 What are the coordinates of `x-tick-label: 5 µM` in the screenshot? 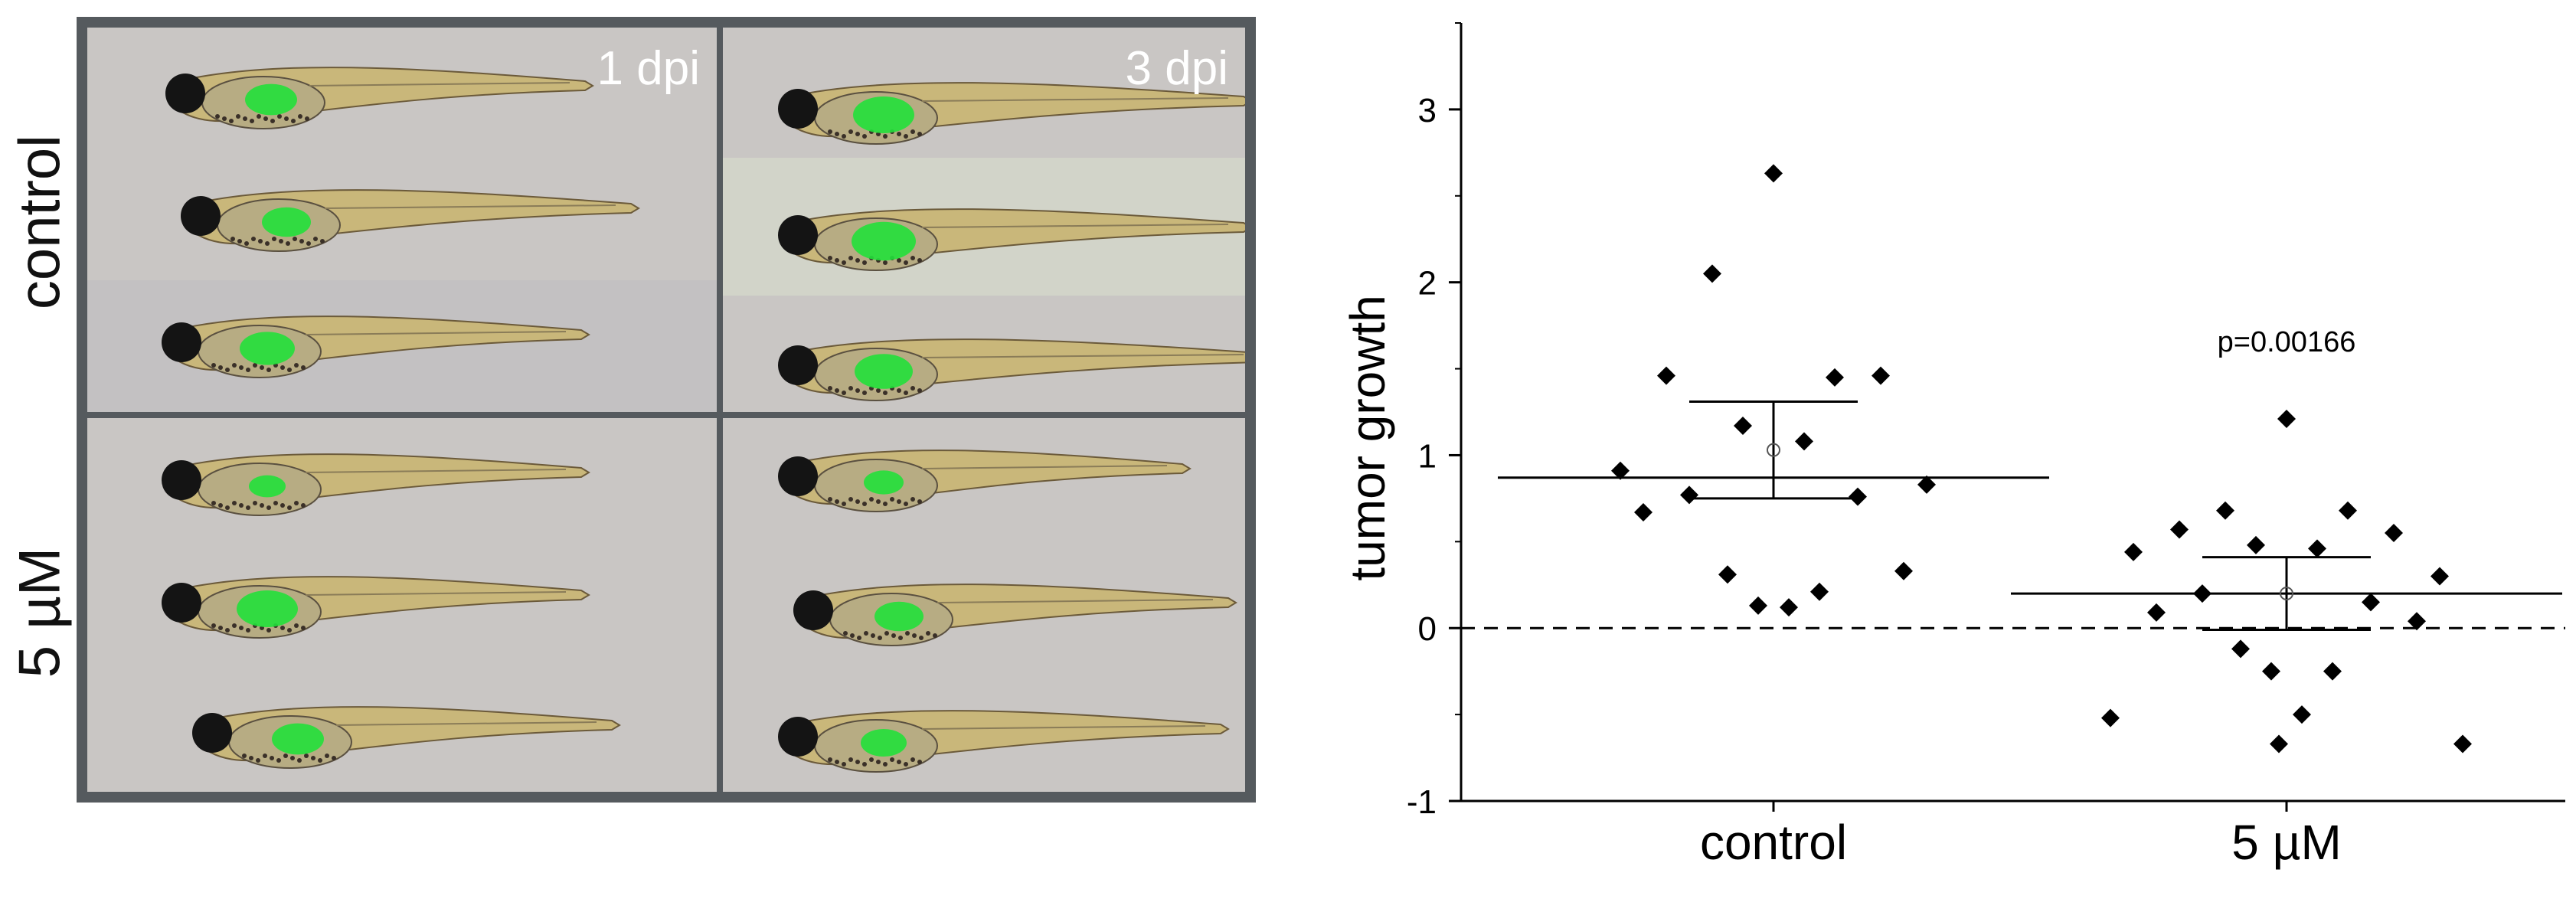 It's located at (2286, 842).